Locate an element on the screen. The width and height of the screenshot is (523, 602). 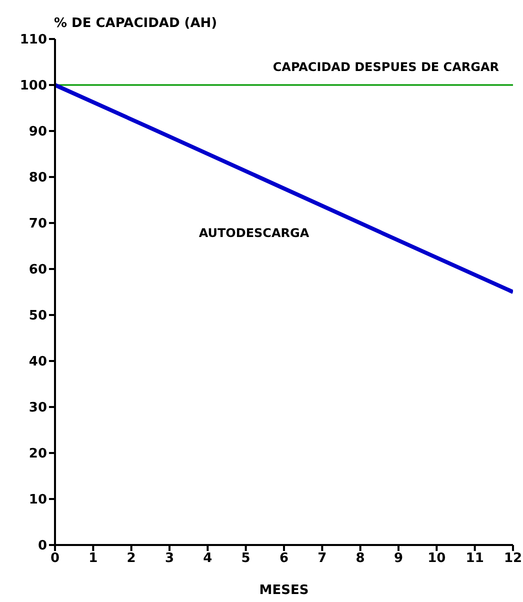
y-tick-label: 100 is located at coordinates (33, 86).